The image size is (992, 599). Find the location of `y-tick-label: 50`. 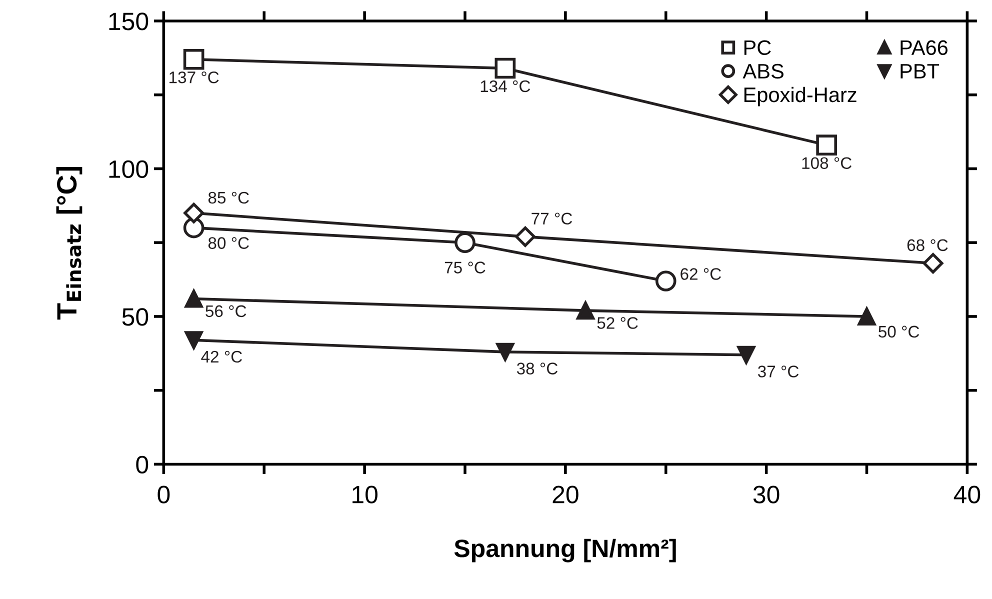

y-tick-label: 50 is located at coordinates (135, 317).